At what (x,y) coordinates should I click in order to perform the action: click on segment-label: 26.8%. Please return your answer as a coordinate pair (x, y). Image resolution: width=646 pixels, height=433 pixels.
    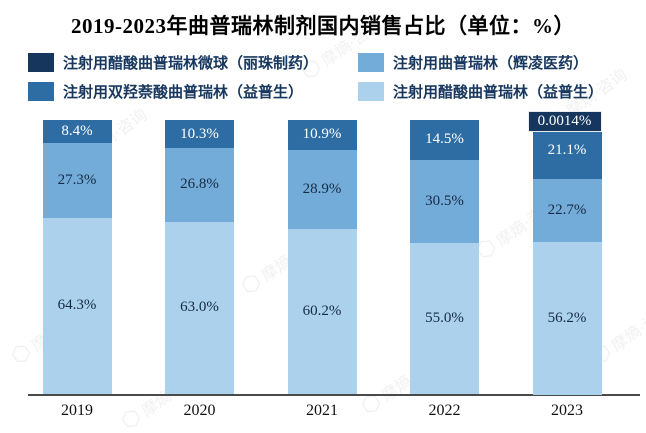
    Looking at the image, I should click on (199, 184).